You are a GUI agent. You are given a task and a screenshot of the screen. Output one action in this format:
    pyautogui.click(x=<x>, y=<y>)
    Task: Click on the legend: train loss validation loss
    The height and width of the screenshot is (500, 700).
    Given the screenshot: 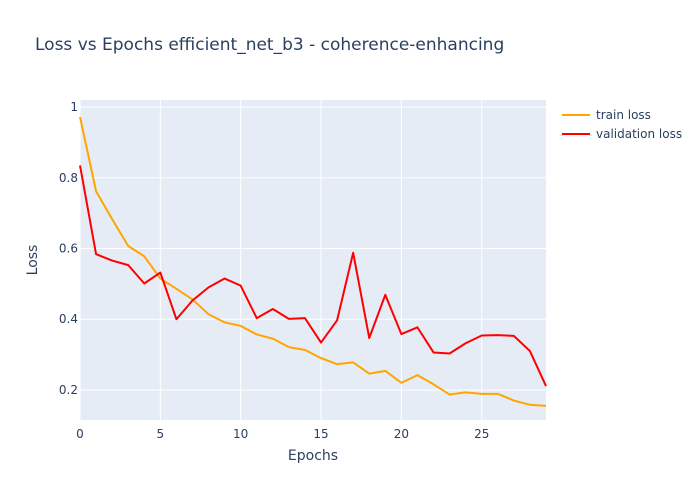 What is the action you would take?
    pyautogui.click(x=622, y=124)
    